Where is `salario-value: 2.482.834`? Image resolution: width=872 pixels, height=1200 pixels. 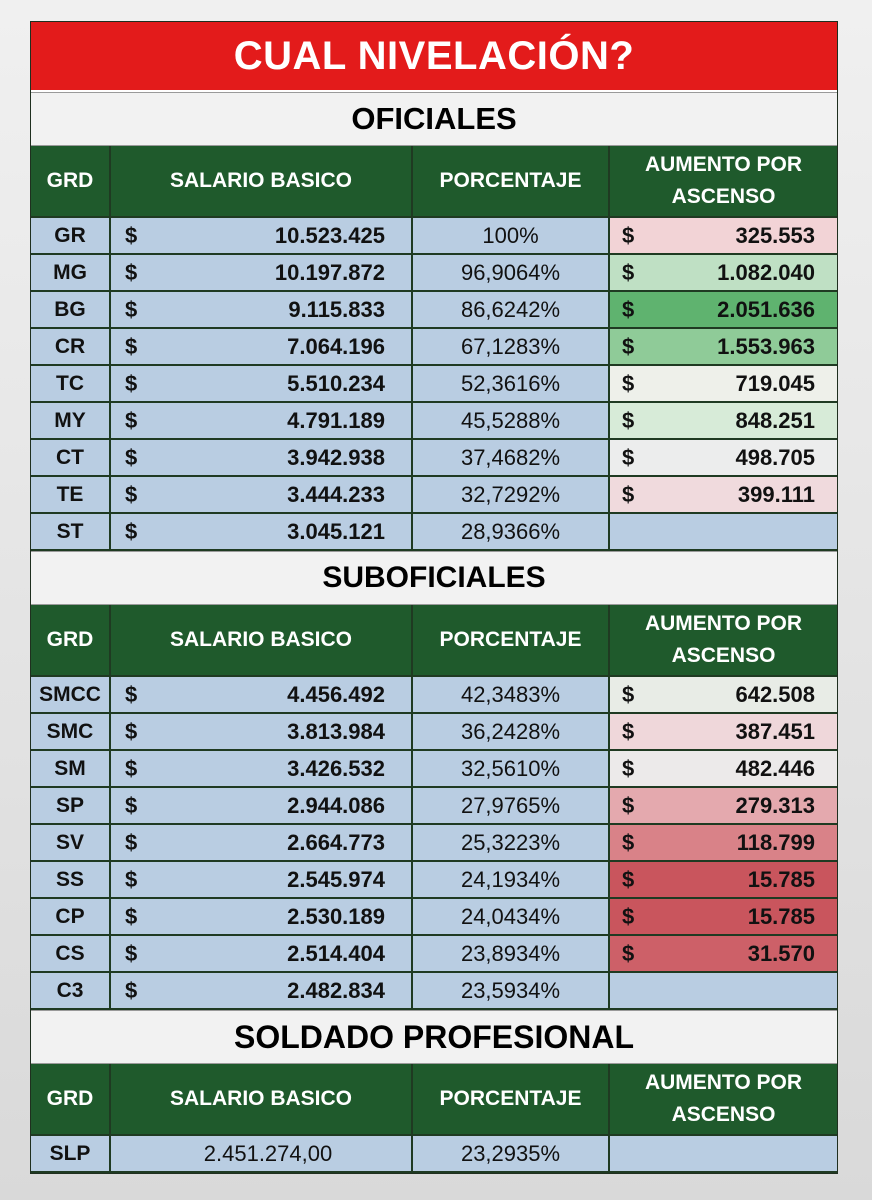 salario-value: 2.482.834 is located at coordinates (336, 990).